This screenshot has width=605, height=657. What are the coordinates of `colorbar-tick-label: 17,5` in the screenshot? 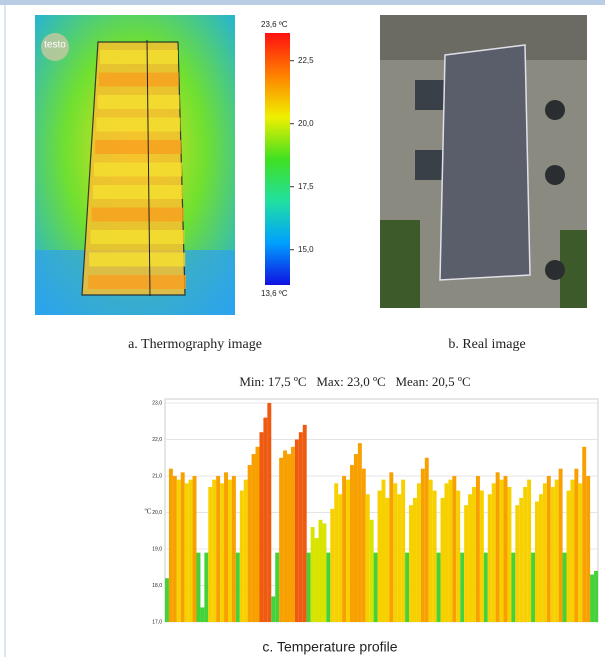 It's located at (306, 186).